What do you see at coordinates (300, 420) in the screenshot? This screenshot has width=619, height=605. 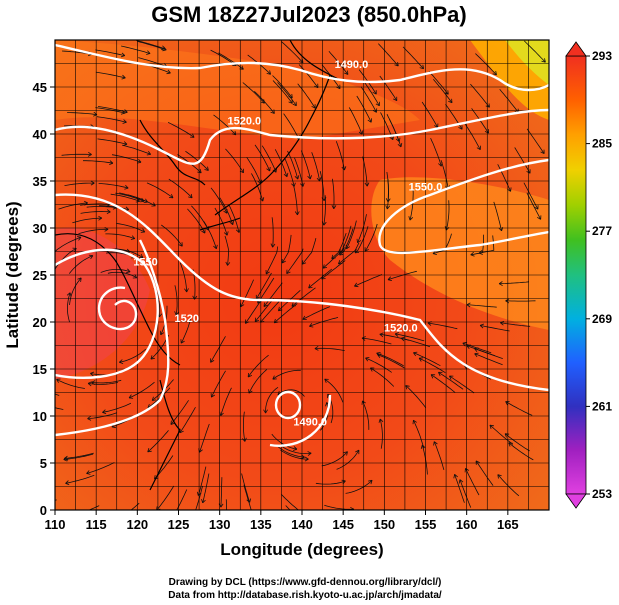 I see `contour-1490-south` at bounding box center [300, 420].